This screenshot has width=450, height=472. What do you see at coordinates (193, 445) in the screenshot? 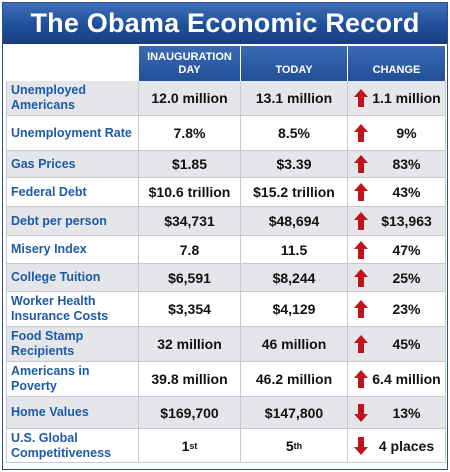
I see `ordinal-suffix: st` at bounding box center [193, 445].